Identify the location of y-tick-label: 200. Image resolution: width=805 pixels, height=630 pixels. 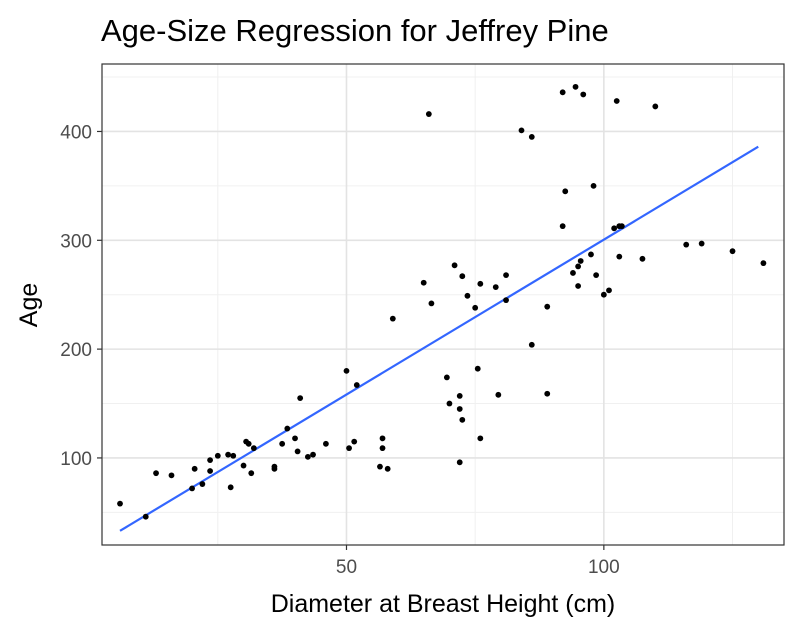
(76, 350).